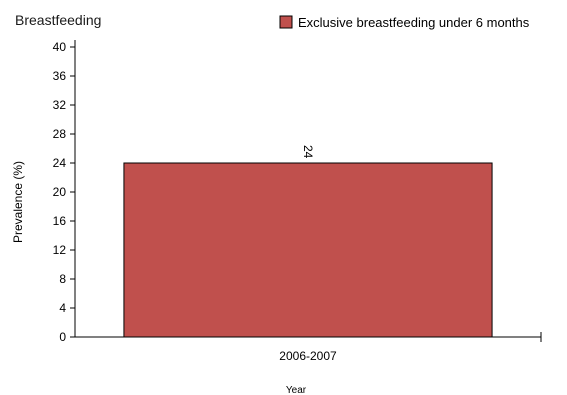 The image size is (567, 395). Describe the element at coordinates (60, 76) in the screenshot. I see `y-tick-label: 36` at that location.